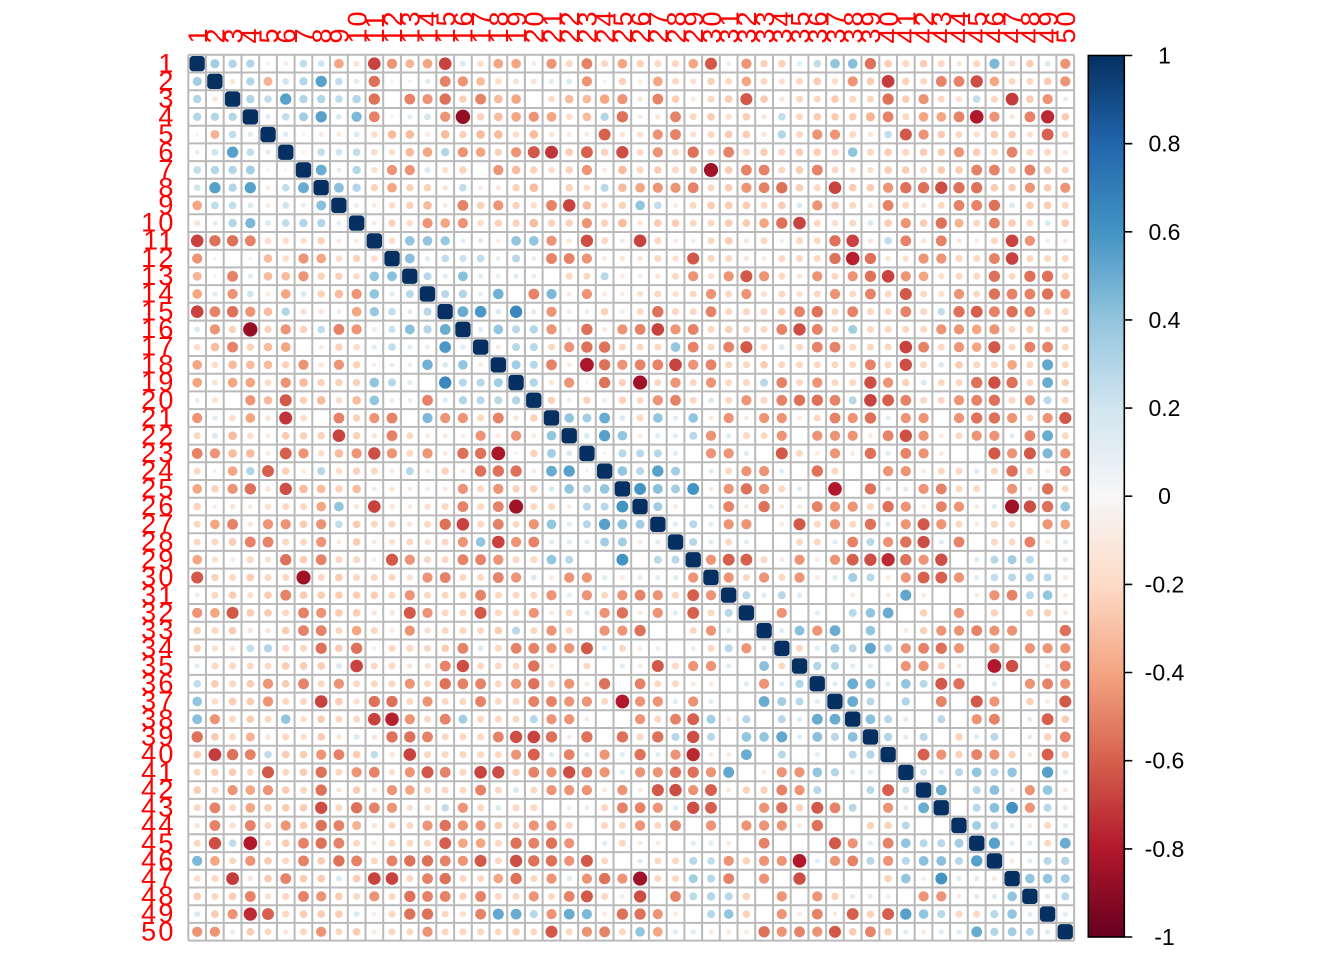  I want to click on svg-text: -1, so click(1164, 937).